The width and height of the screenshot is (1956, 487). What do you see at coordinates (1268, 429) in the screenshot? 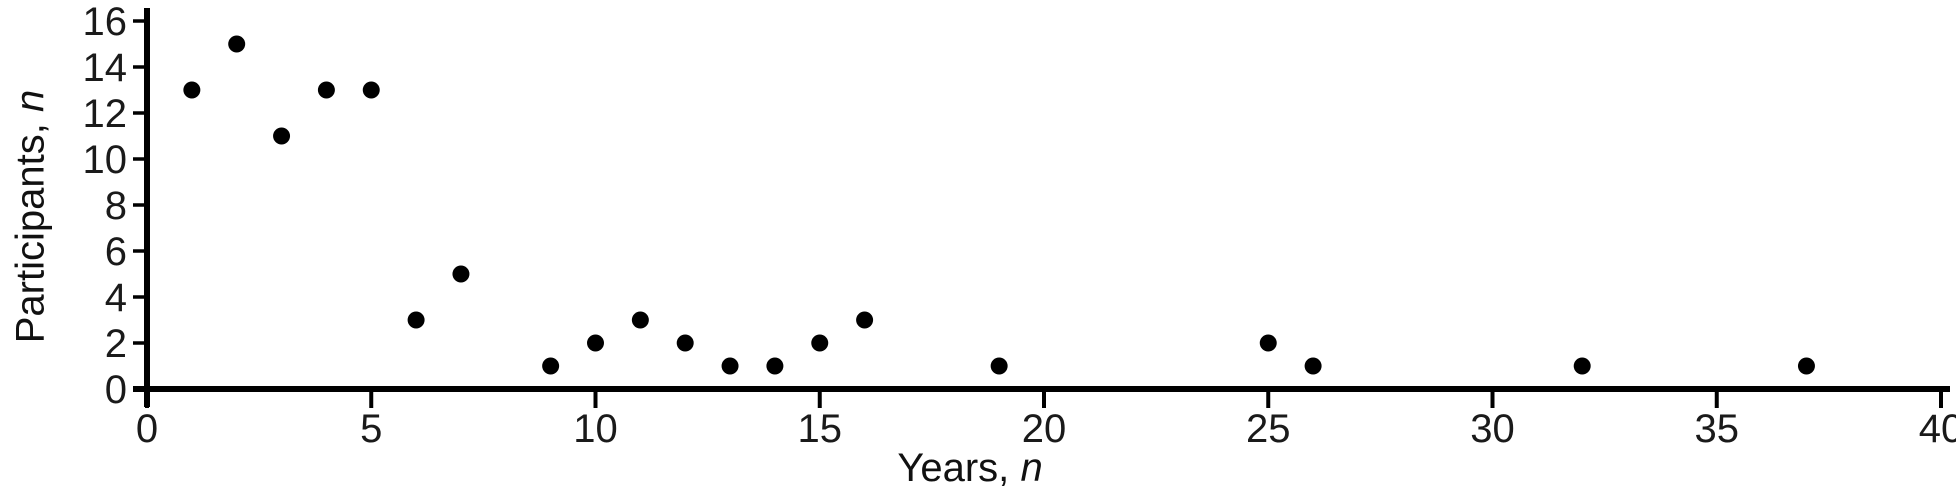
I see `x-tick-label: 25` at bounding box center [1268, 429].